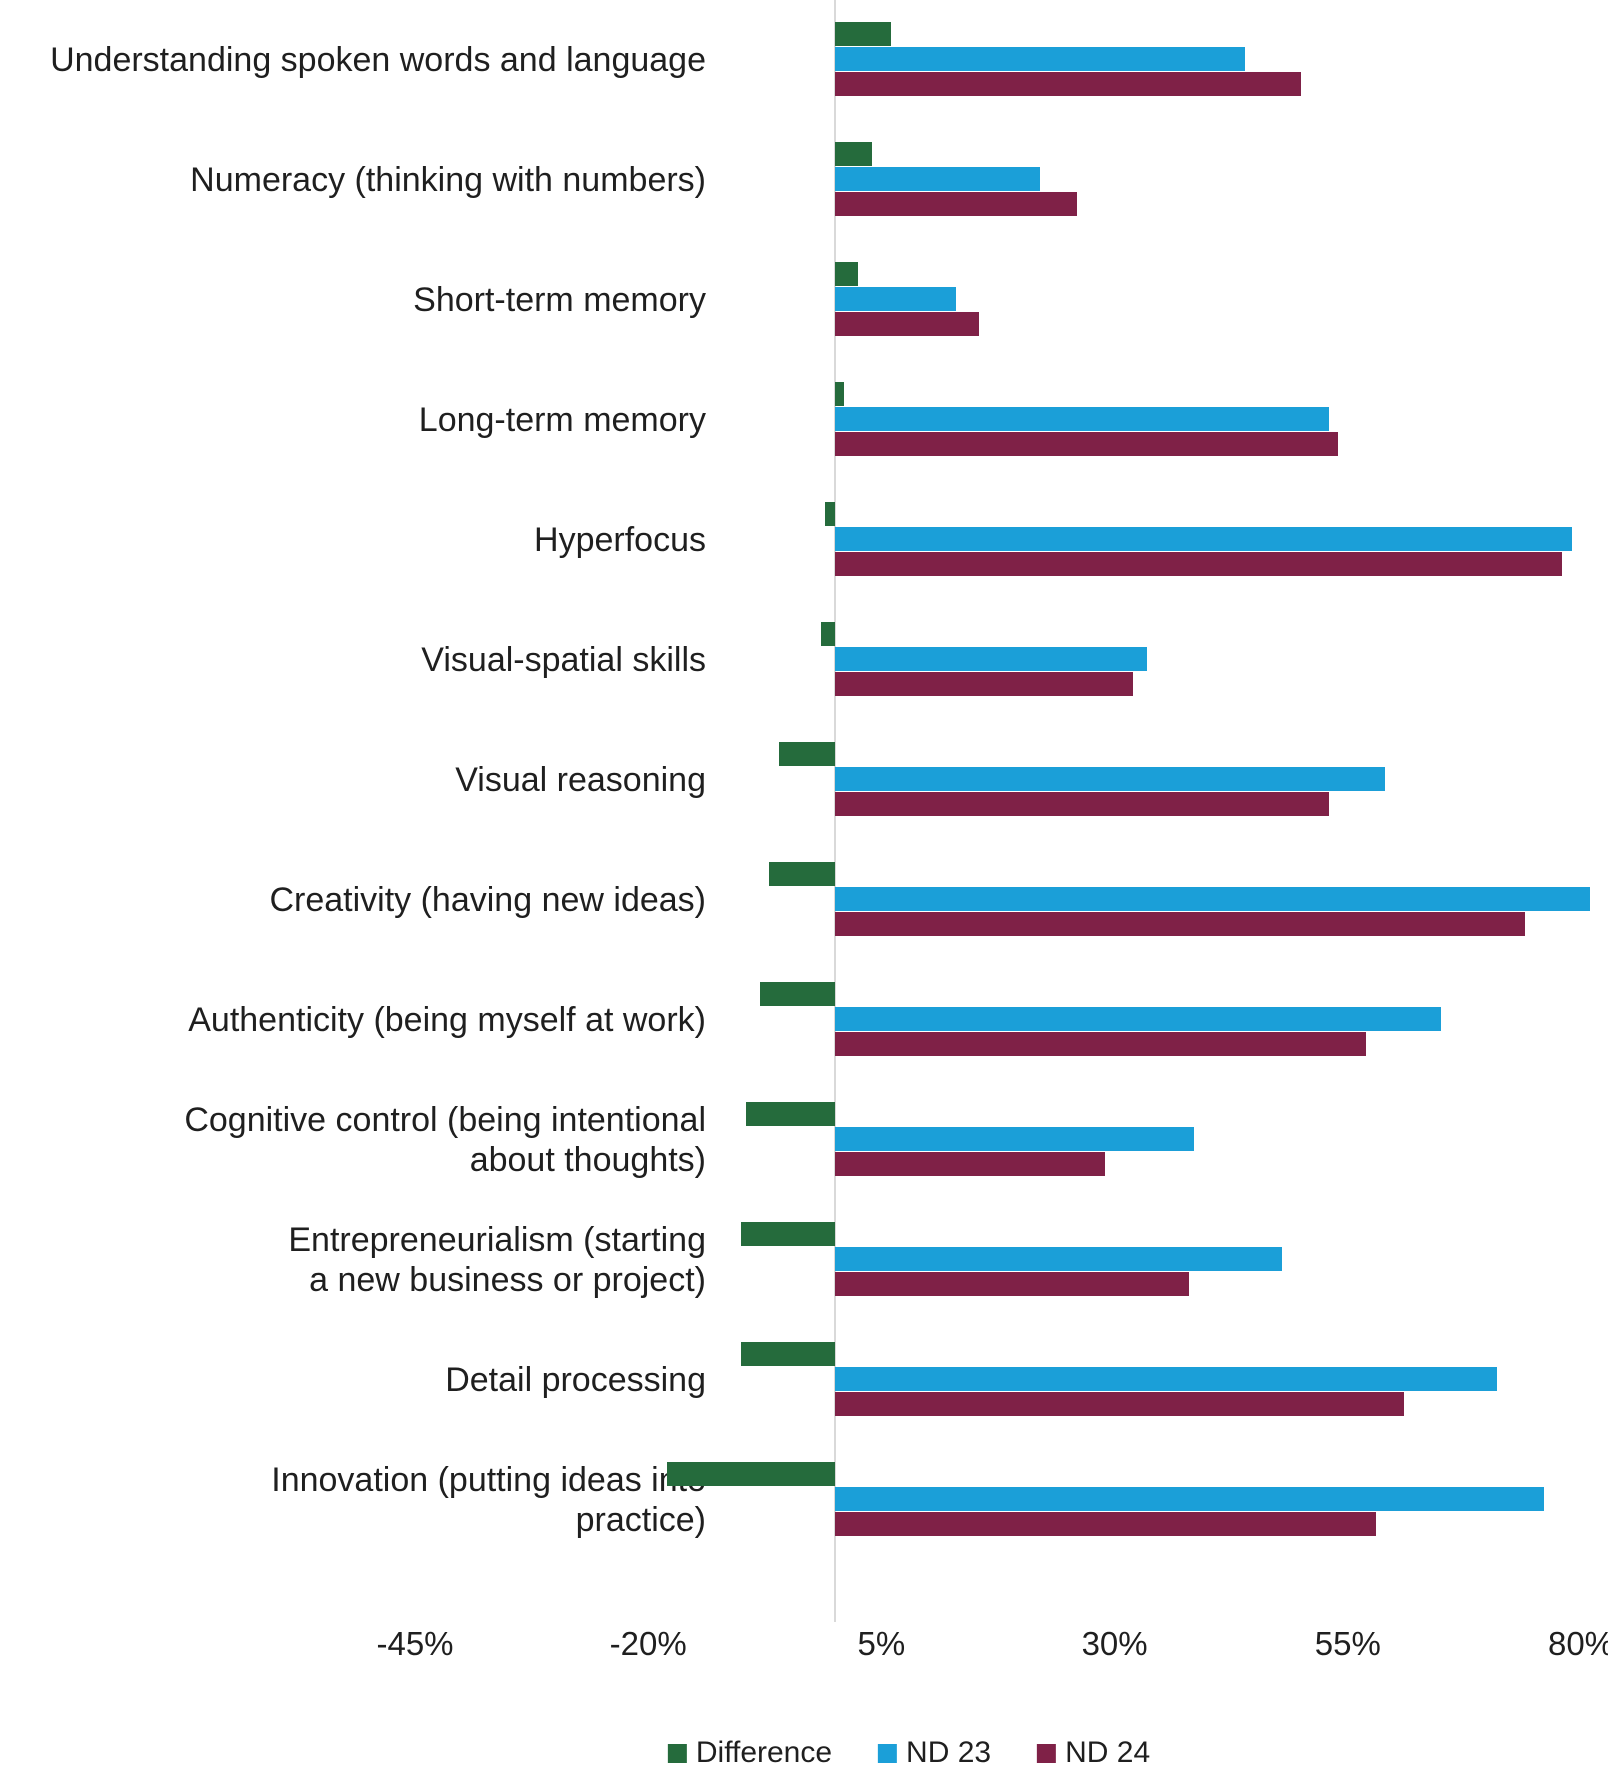 The height and width of the screenshot is (1775, 1608). I want to click on category-label: Numeracy (thinking with numbers), so click(448, 179).